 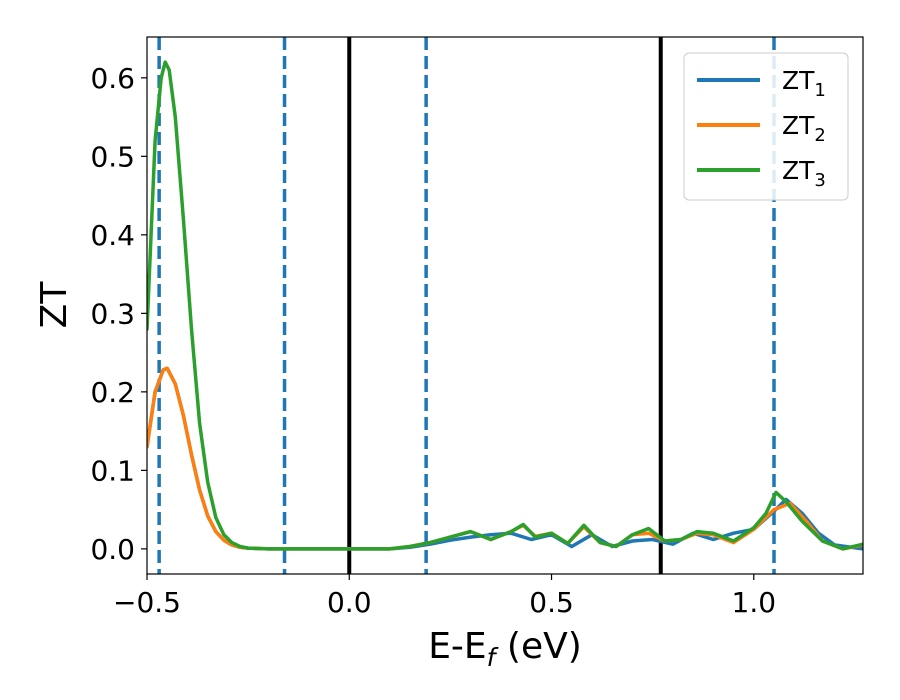 What do you see at coordinates (538, 646) in the screenshot?
I see `x-axis-label-unit: (eV)` at bounding box center [538, 646].